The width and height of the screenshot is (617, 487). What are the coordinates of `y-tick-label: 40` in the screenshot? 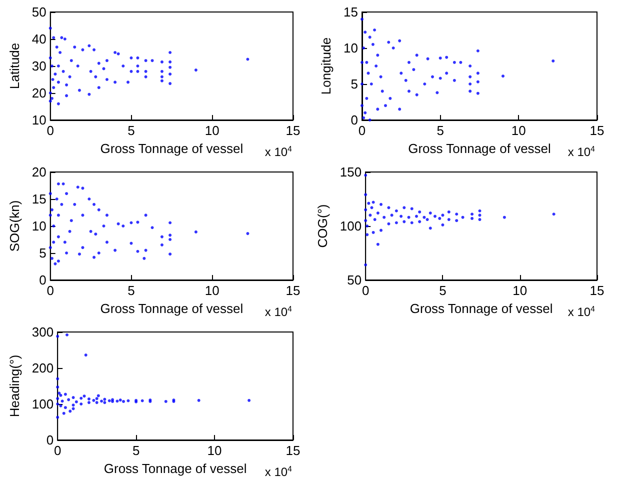 It's located at (39, 39).